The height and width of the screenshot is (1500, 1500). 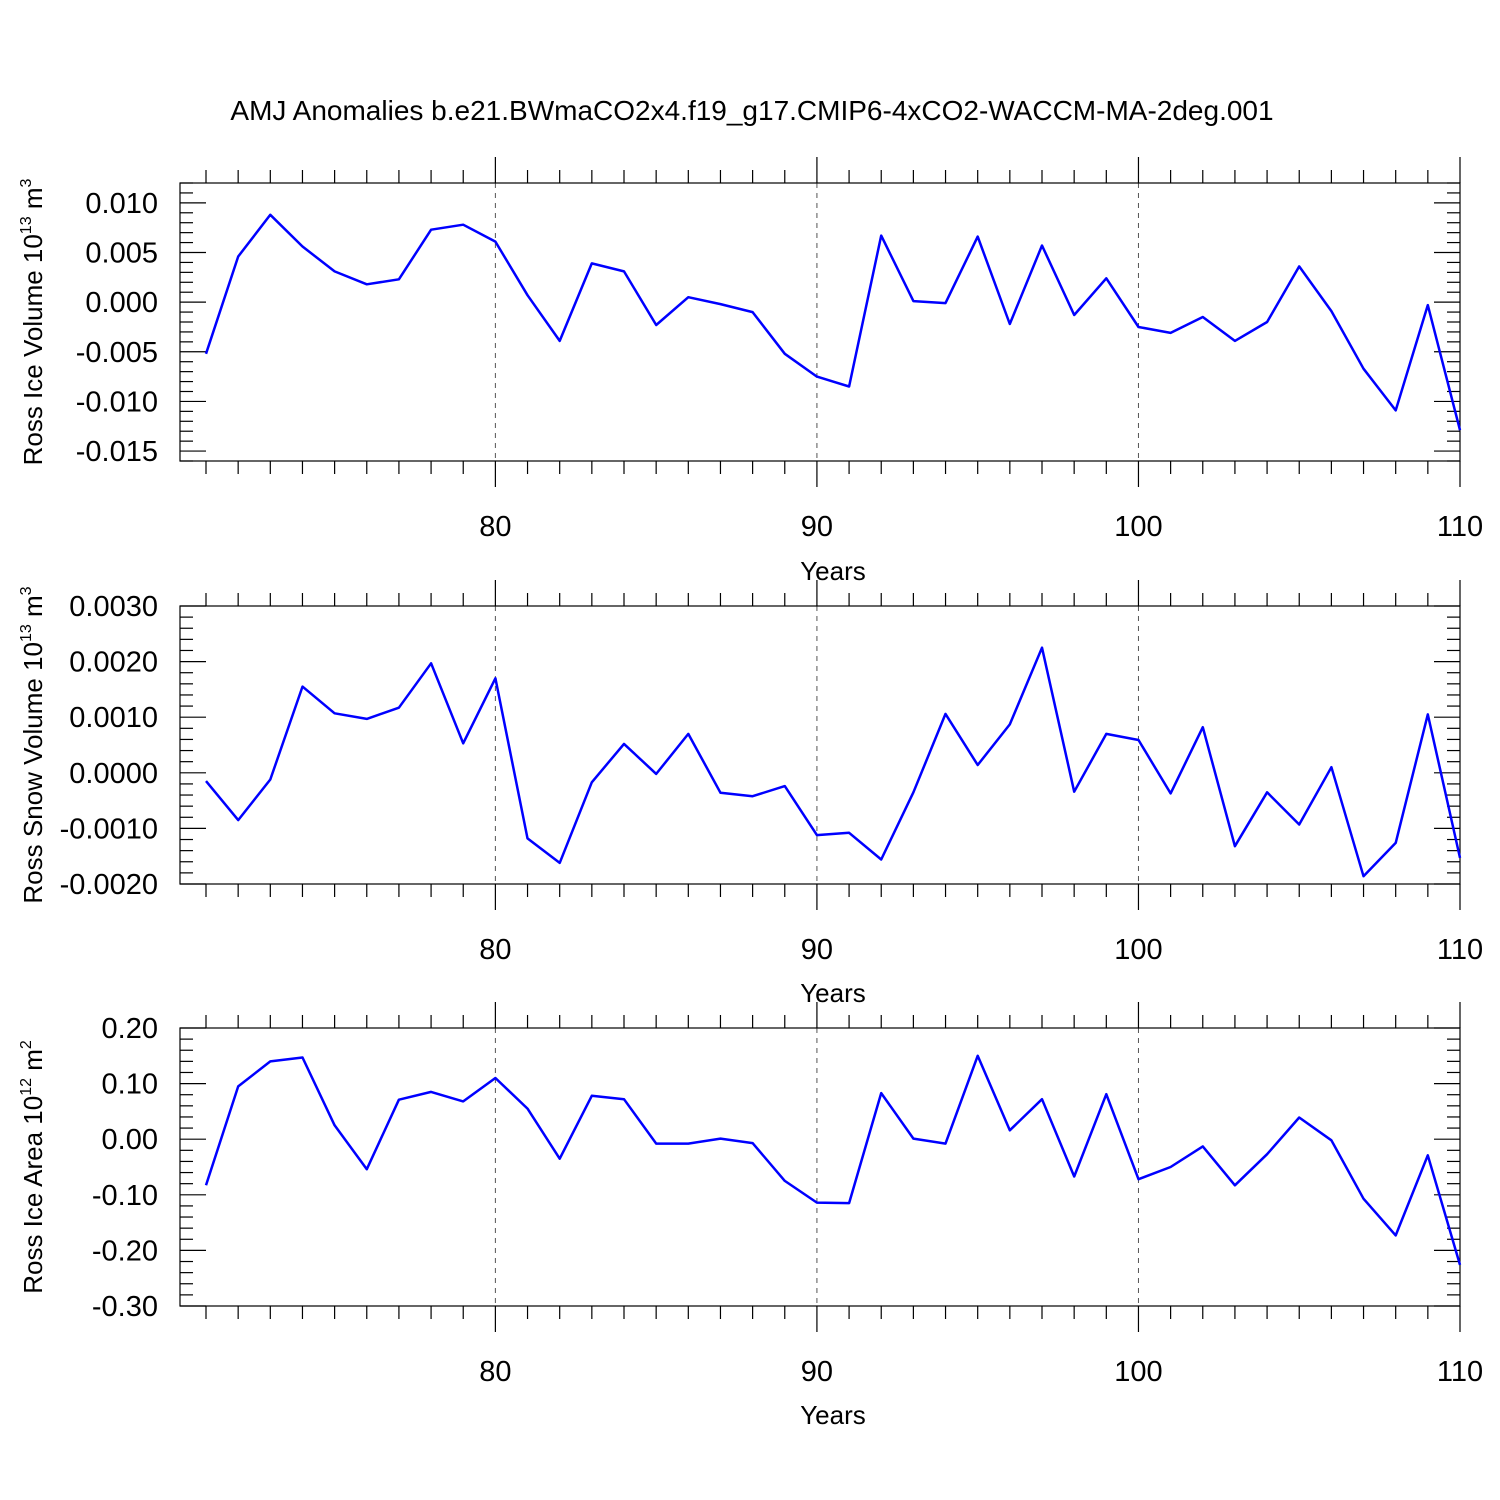 What do you see at coordinates (117, 452) in the screenshot?
I see `y-tick-label: -0.015` at bounding box center [117, 452].